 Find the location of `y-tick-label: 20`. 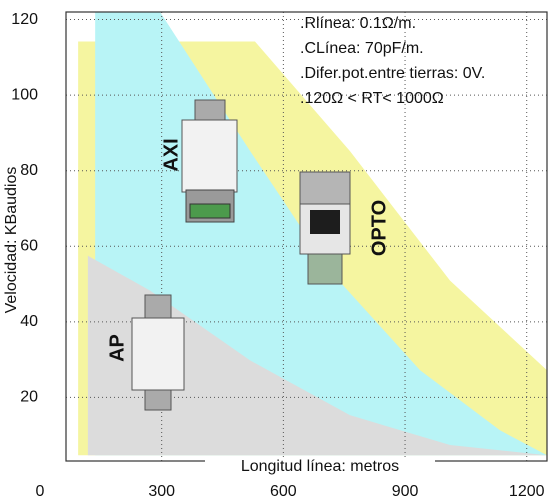

y-tick-label: 20 is located at coordinates (29, 397).